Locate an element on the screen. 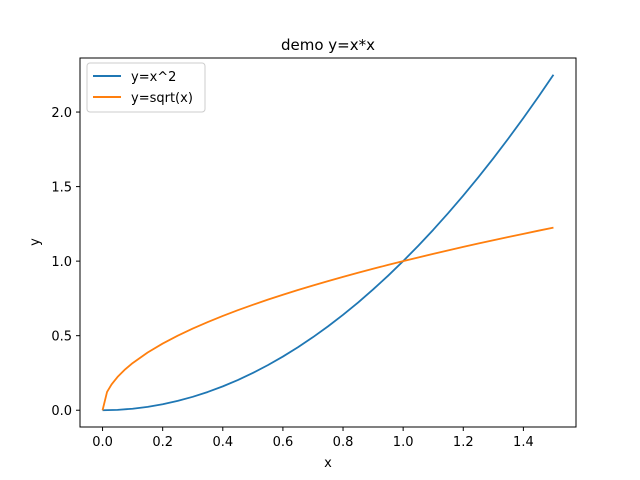  x-axis-label: x is located at coordinates (328, 463).